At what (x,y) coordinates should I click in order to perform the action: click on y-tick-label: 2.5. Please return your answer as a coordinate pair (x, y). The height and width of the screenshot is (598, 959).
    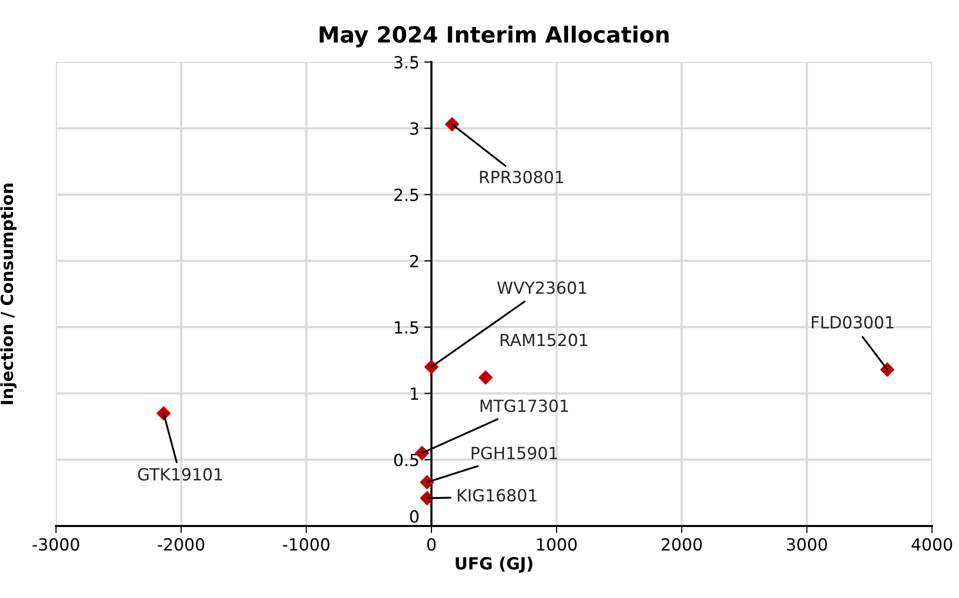
    Looking at the image, I should click on (406, 195).